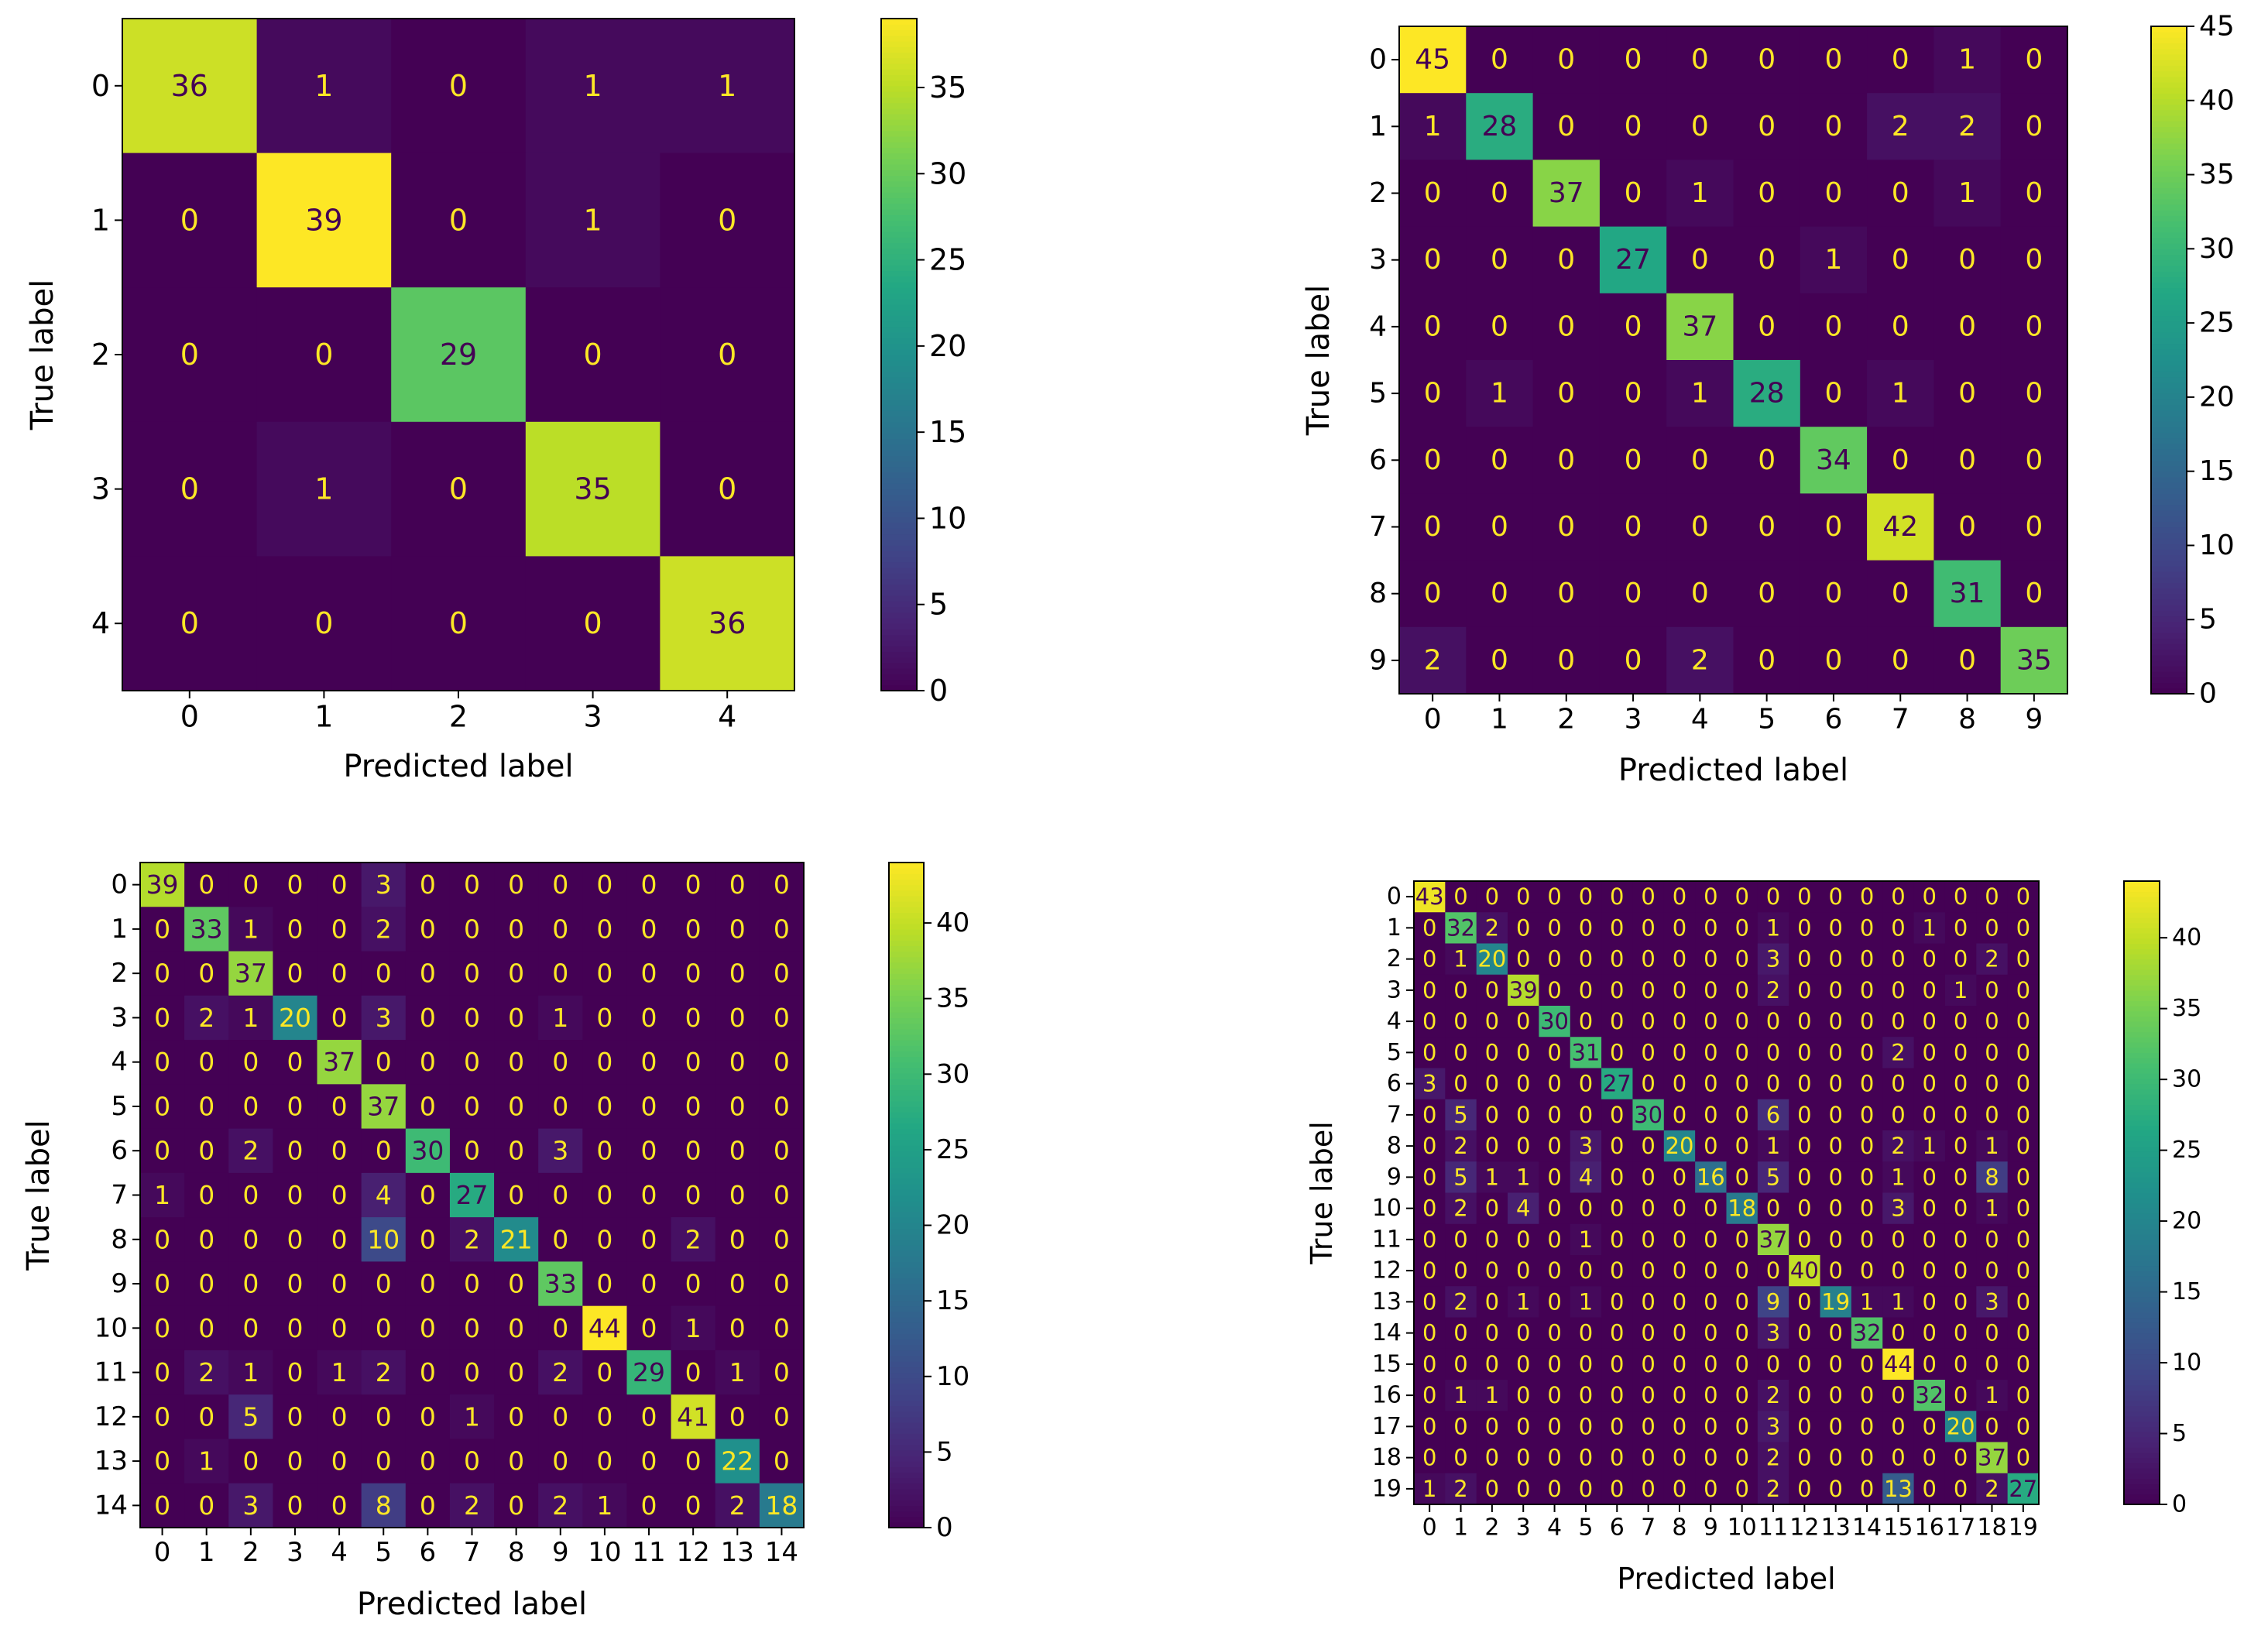  Describe the element at coordinates (2179, 1433) in the screenshot. I see `colorbar-tick-label: 5` at that location.